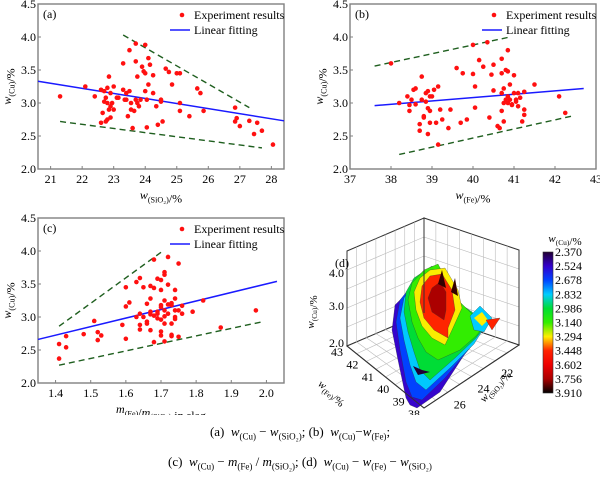 This screenshot has width=600, height=485. I want to click on caption-text: ;, so click(298, 461).